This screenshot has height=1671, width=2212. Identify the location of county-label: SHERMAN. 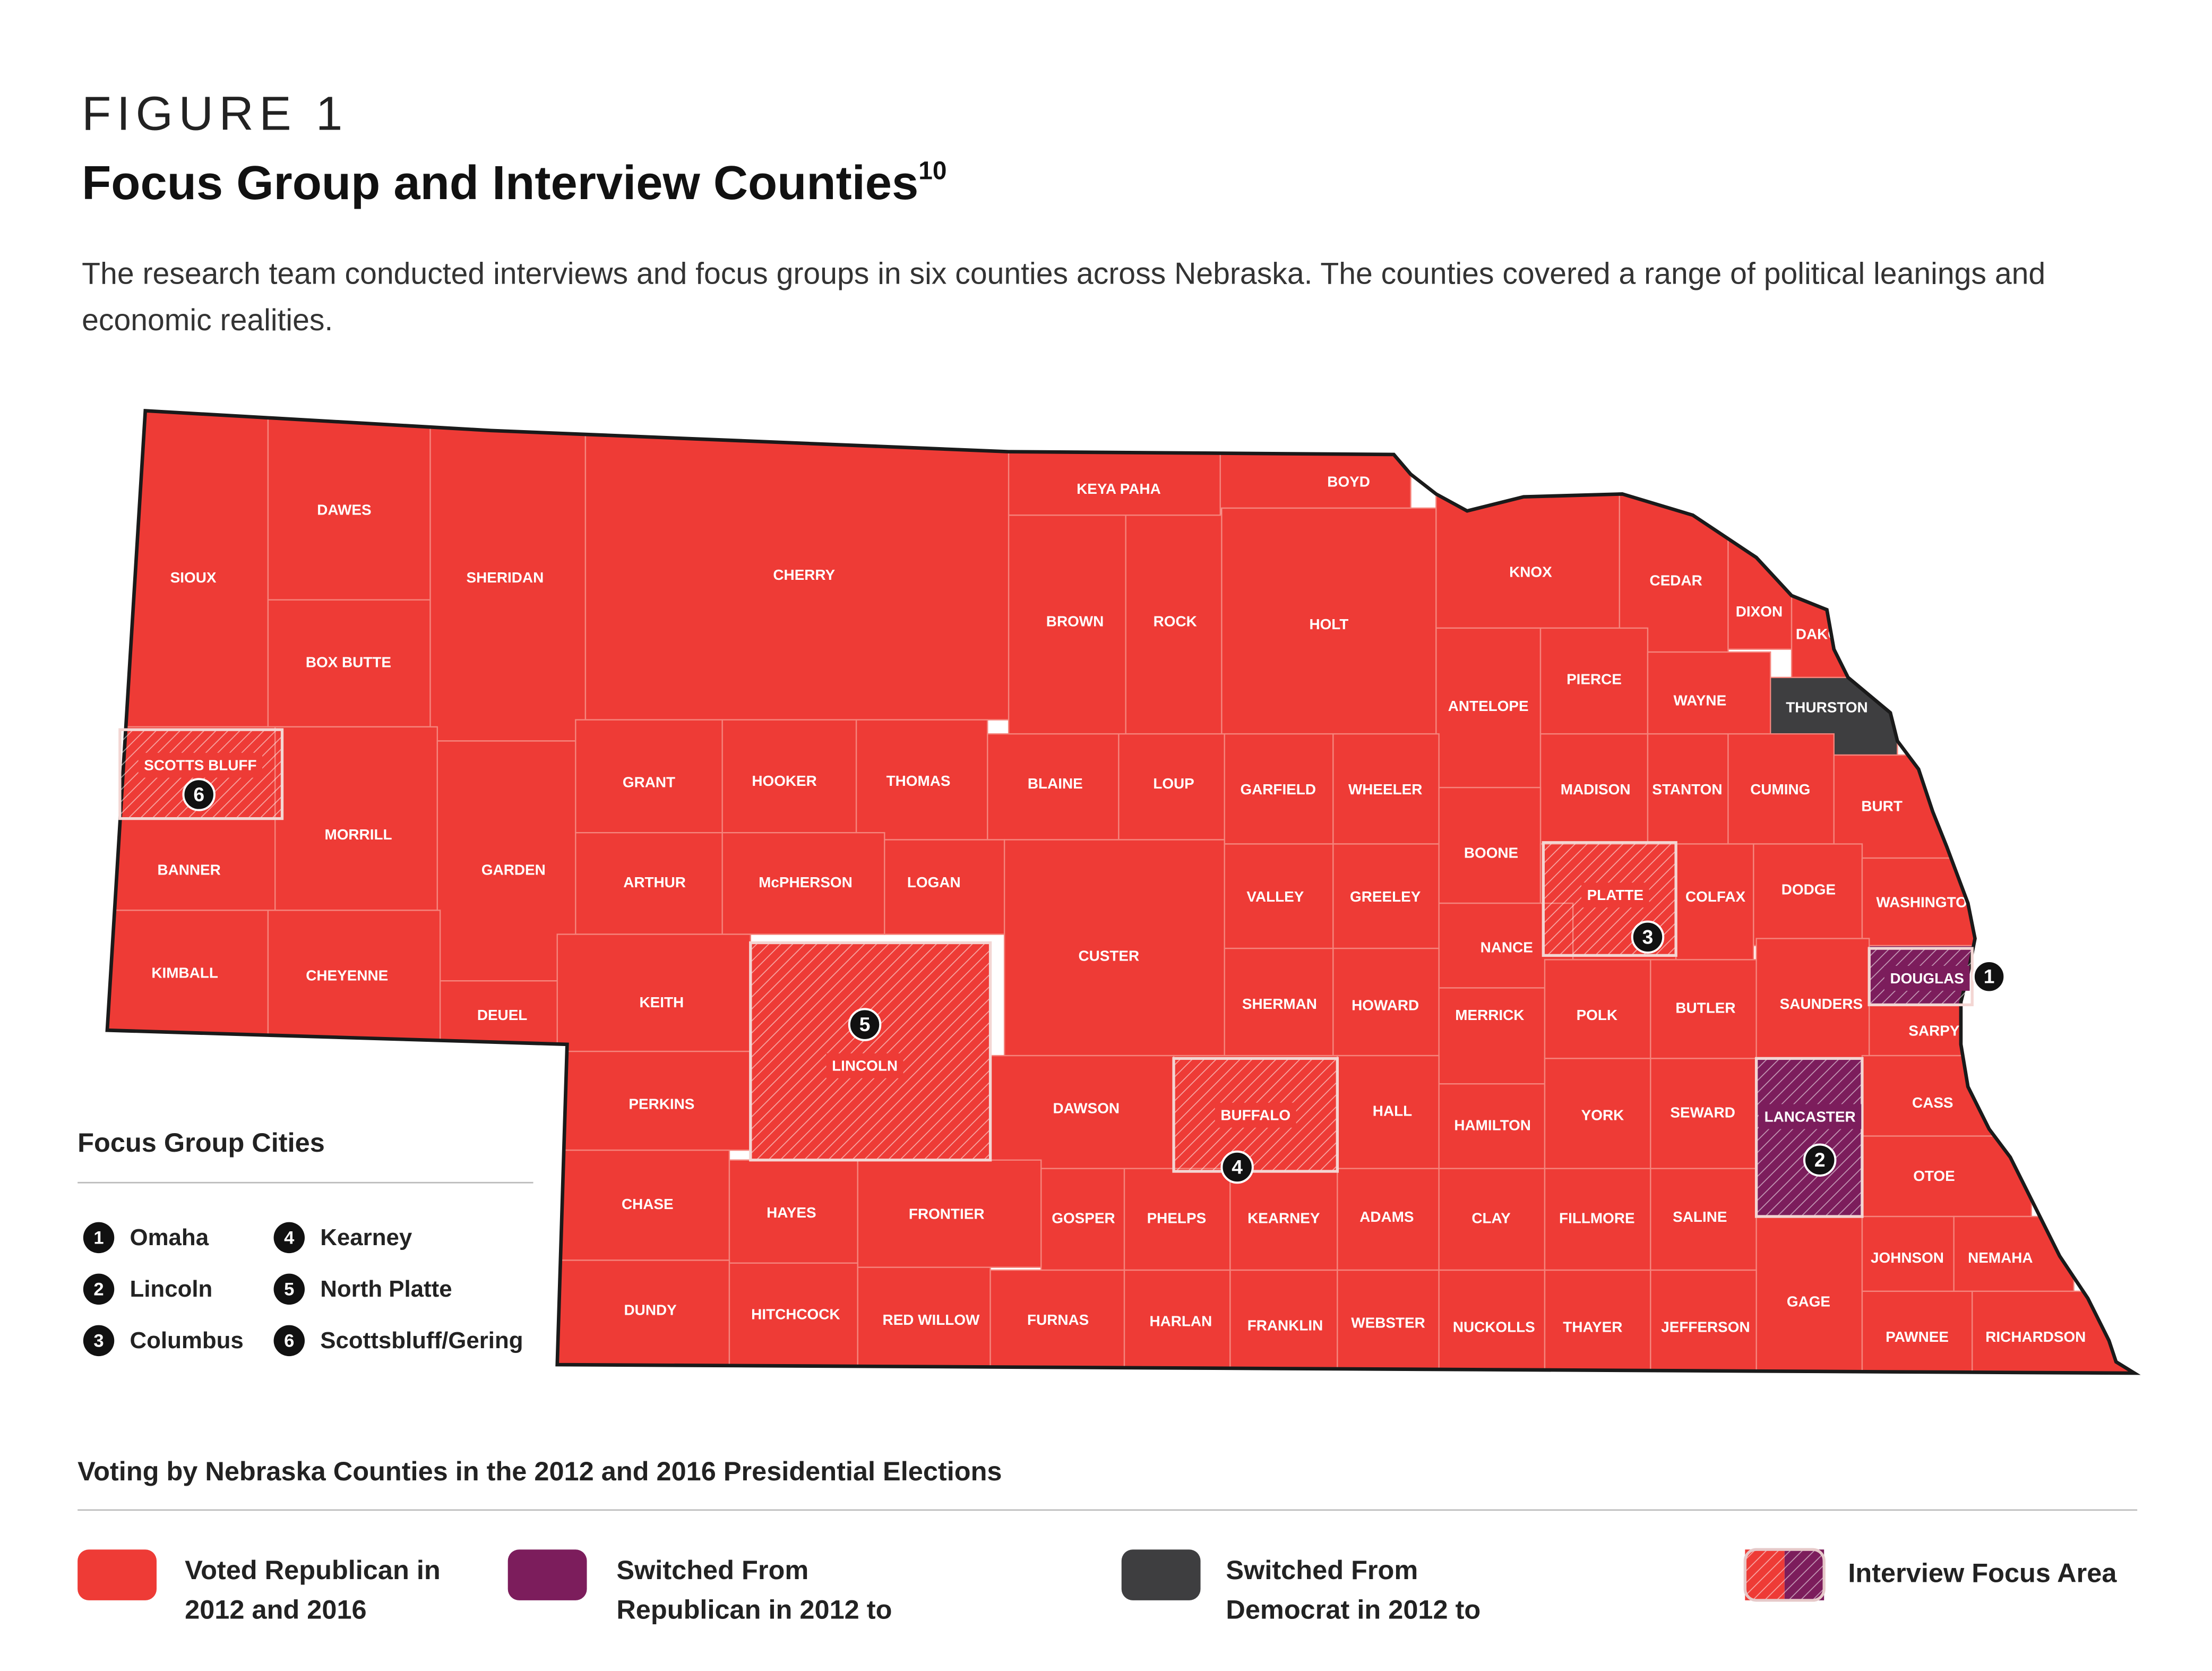
(1280, 1004).